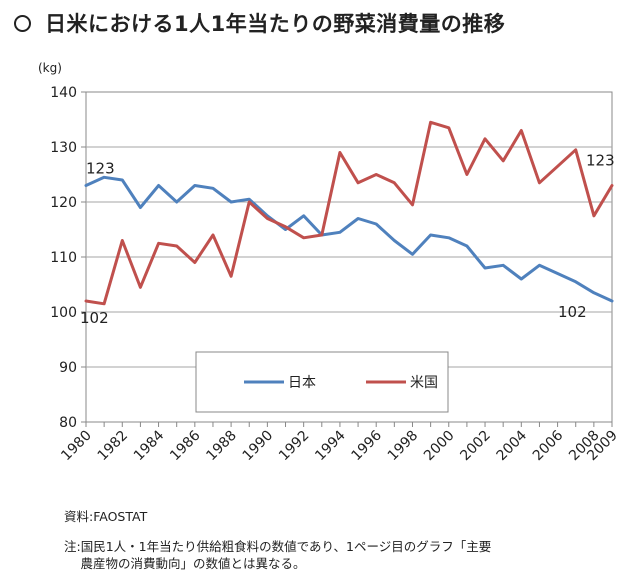  I want to click on y-tick-label-80: 80, so click(68, 423).